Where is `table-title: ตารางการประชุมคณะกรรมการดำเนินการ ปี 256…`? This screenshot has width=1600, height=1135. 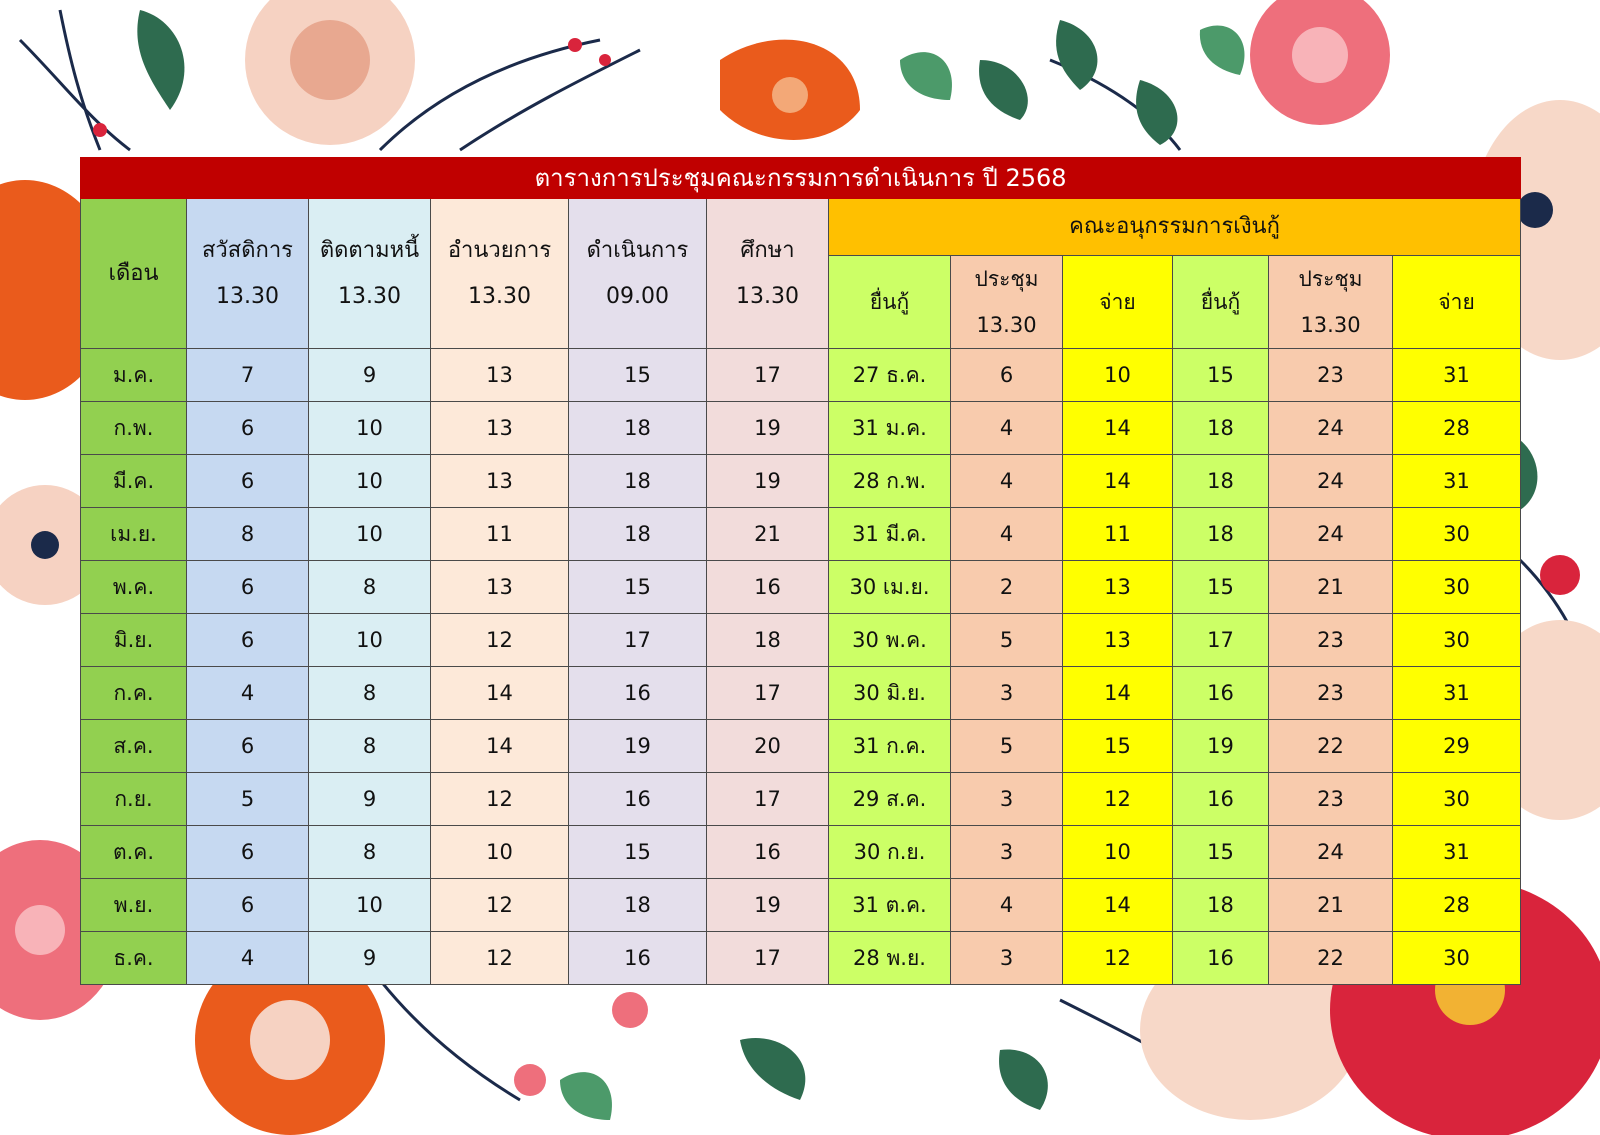 table-title: ตารางการประชุมคณะกรรมการดำเนินการ ปี 256… is located at coordinates (800, 178).